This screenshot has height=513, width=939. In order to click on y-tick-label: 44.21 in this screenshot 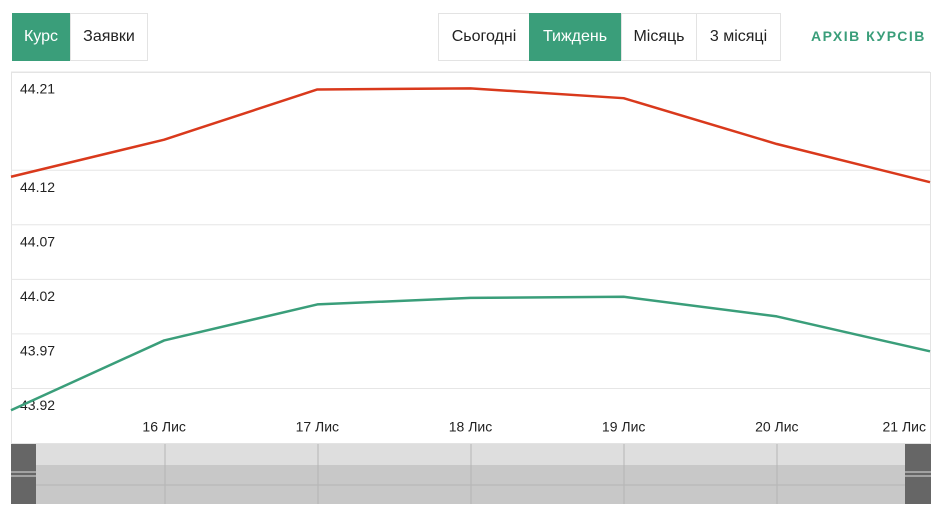, I will do `click(37, 89)`.